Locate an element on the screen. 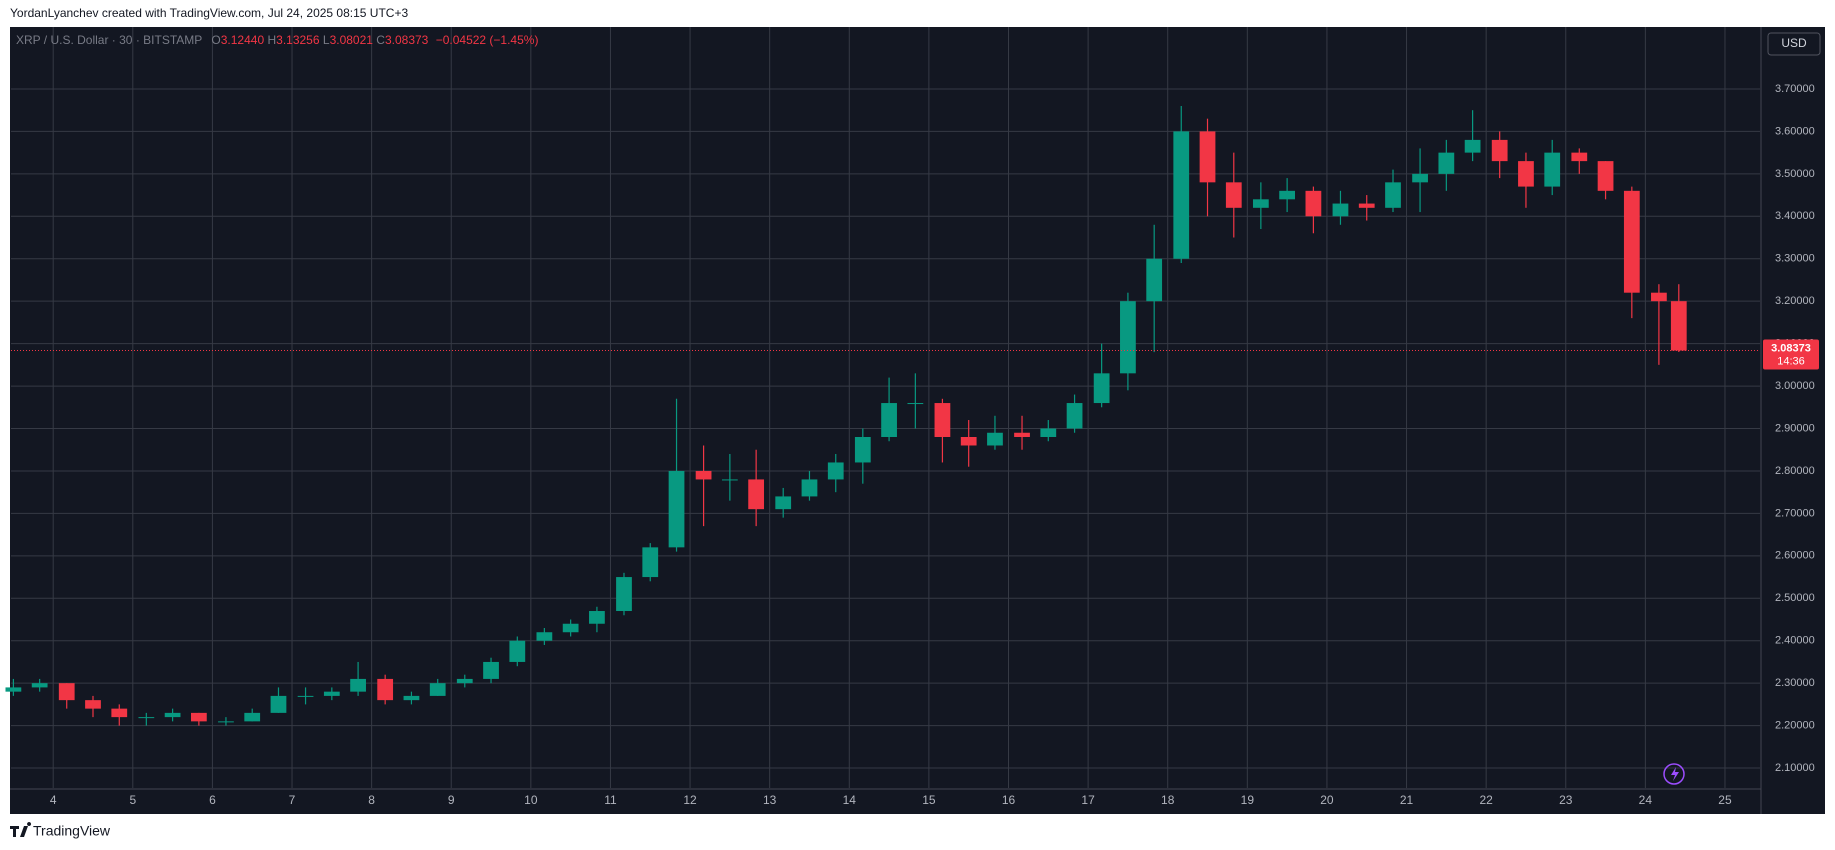  legend-value: 3.08373 is located at coordinates (407, 40).